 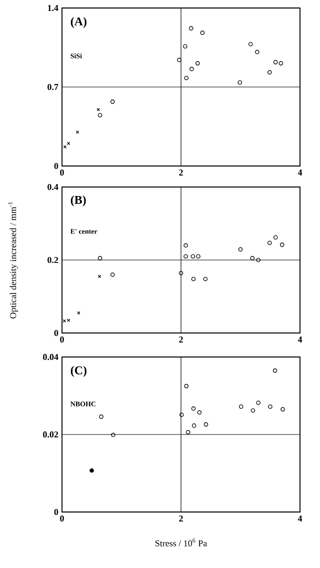 What do you see at coordinates (181, 542) in the screenshot?
I see `x-axis-title: Stress / 10$^{6}$ Pa` at bounding box center [181, 542].